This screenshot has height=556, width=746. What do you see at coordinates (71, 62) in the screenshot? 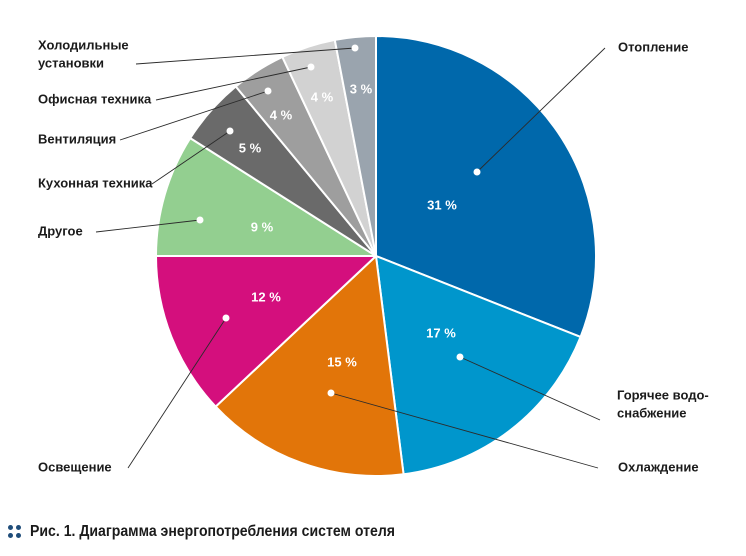
I see `category-label-холодильные-установки-line-2: установки` at bounding box center [71, 62].